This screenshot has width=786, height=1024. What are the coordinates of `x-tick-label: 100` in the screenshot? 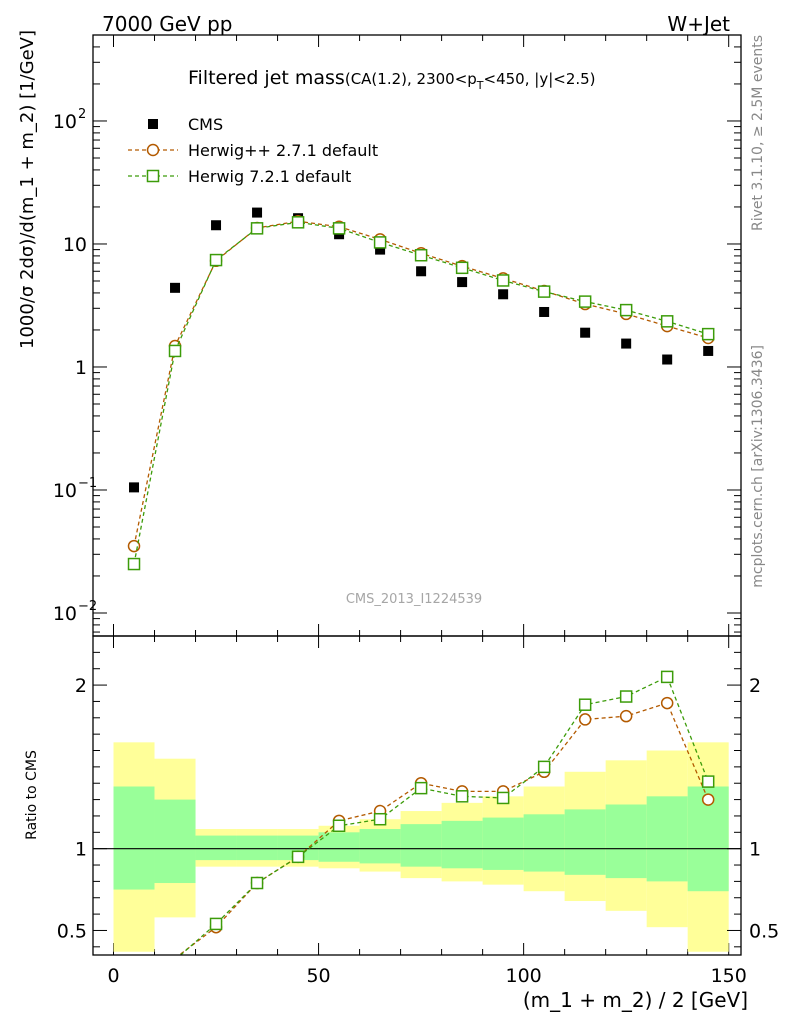 It's located at (524, 976).